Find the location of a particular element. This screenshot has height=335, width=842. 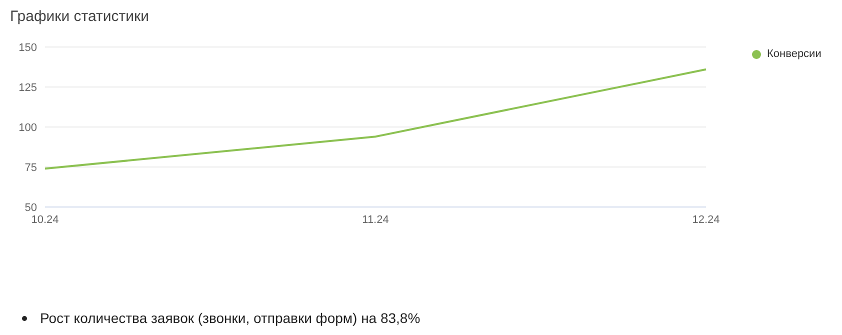

legend-label: Конверсии is located at coordinates (794, 54).